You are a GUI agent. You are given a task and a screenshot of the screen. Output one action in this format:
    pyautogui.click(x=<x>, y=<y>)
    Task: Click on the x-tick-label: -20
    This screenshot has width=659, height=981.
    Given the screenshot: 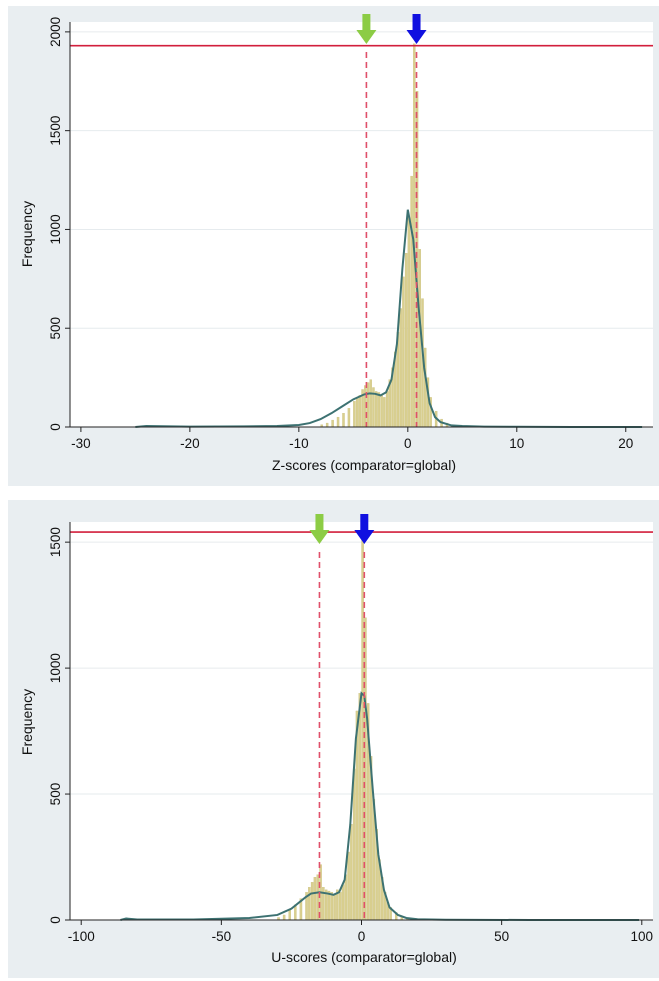 What is the action you would take?
    pyautogui.click(x=190, y=443)
    